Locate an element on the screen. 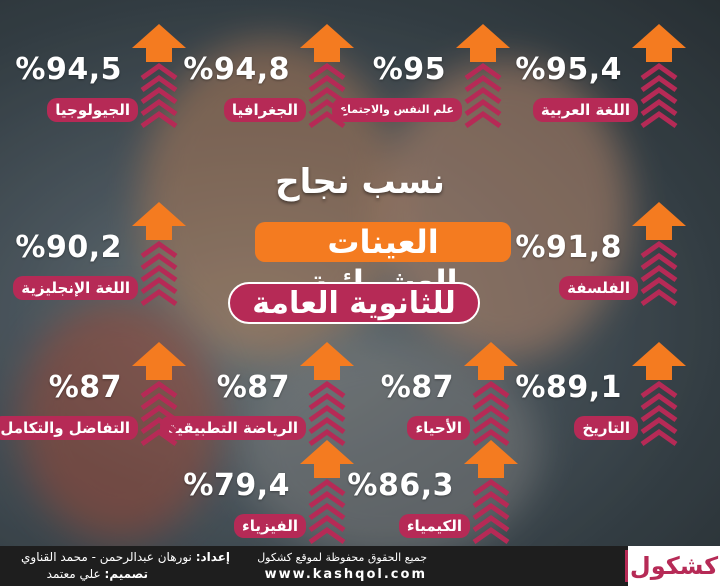 This screenshot has height=586, width=720. prepared-by: إعداد: نورهان عبدالرحمن - محمد القناوي is located at coordinates (125, 557).